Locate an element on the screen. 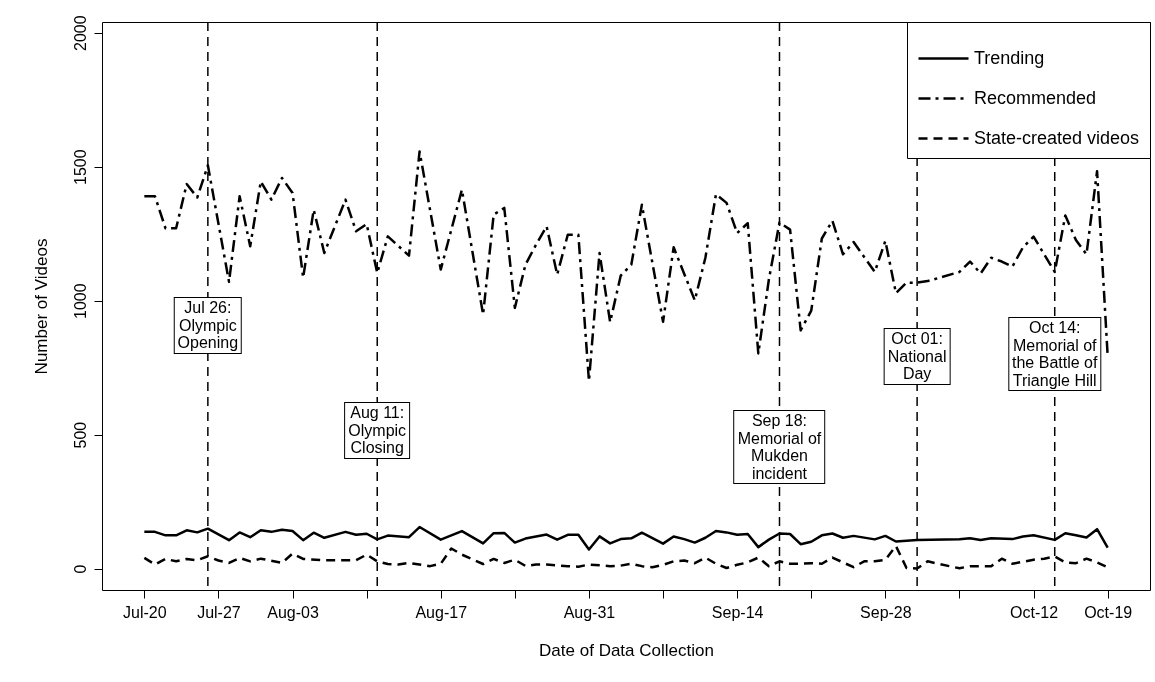  y-tick-label: 0 is located at coordinates (80, 569).